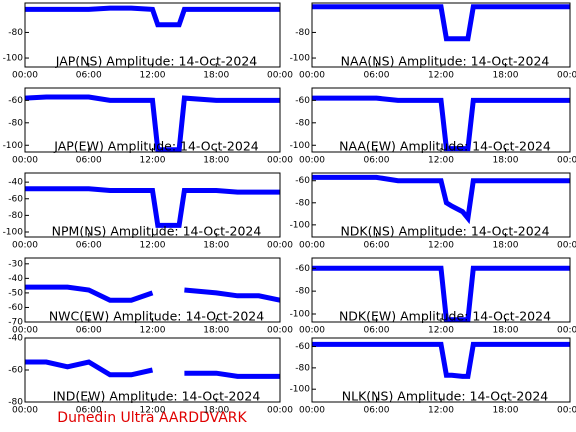 Image resolution: width=576 pixels, height=432 pixels. Describe the element at coordinates (156, 146) in the screenshot. I see `panel-title: JAP(EW) Amplitude: 14-Oct-2024` at that location.